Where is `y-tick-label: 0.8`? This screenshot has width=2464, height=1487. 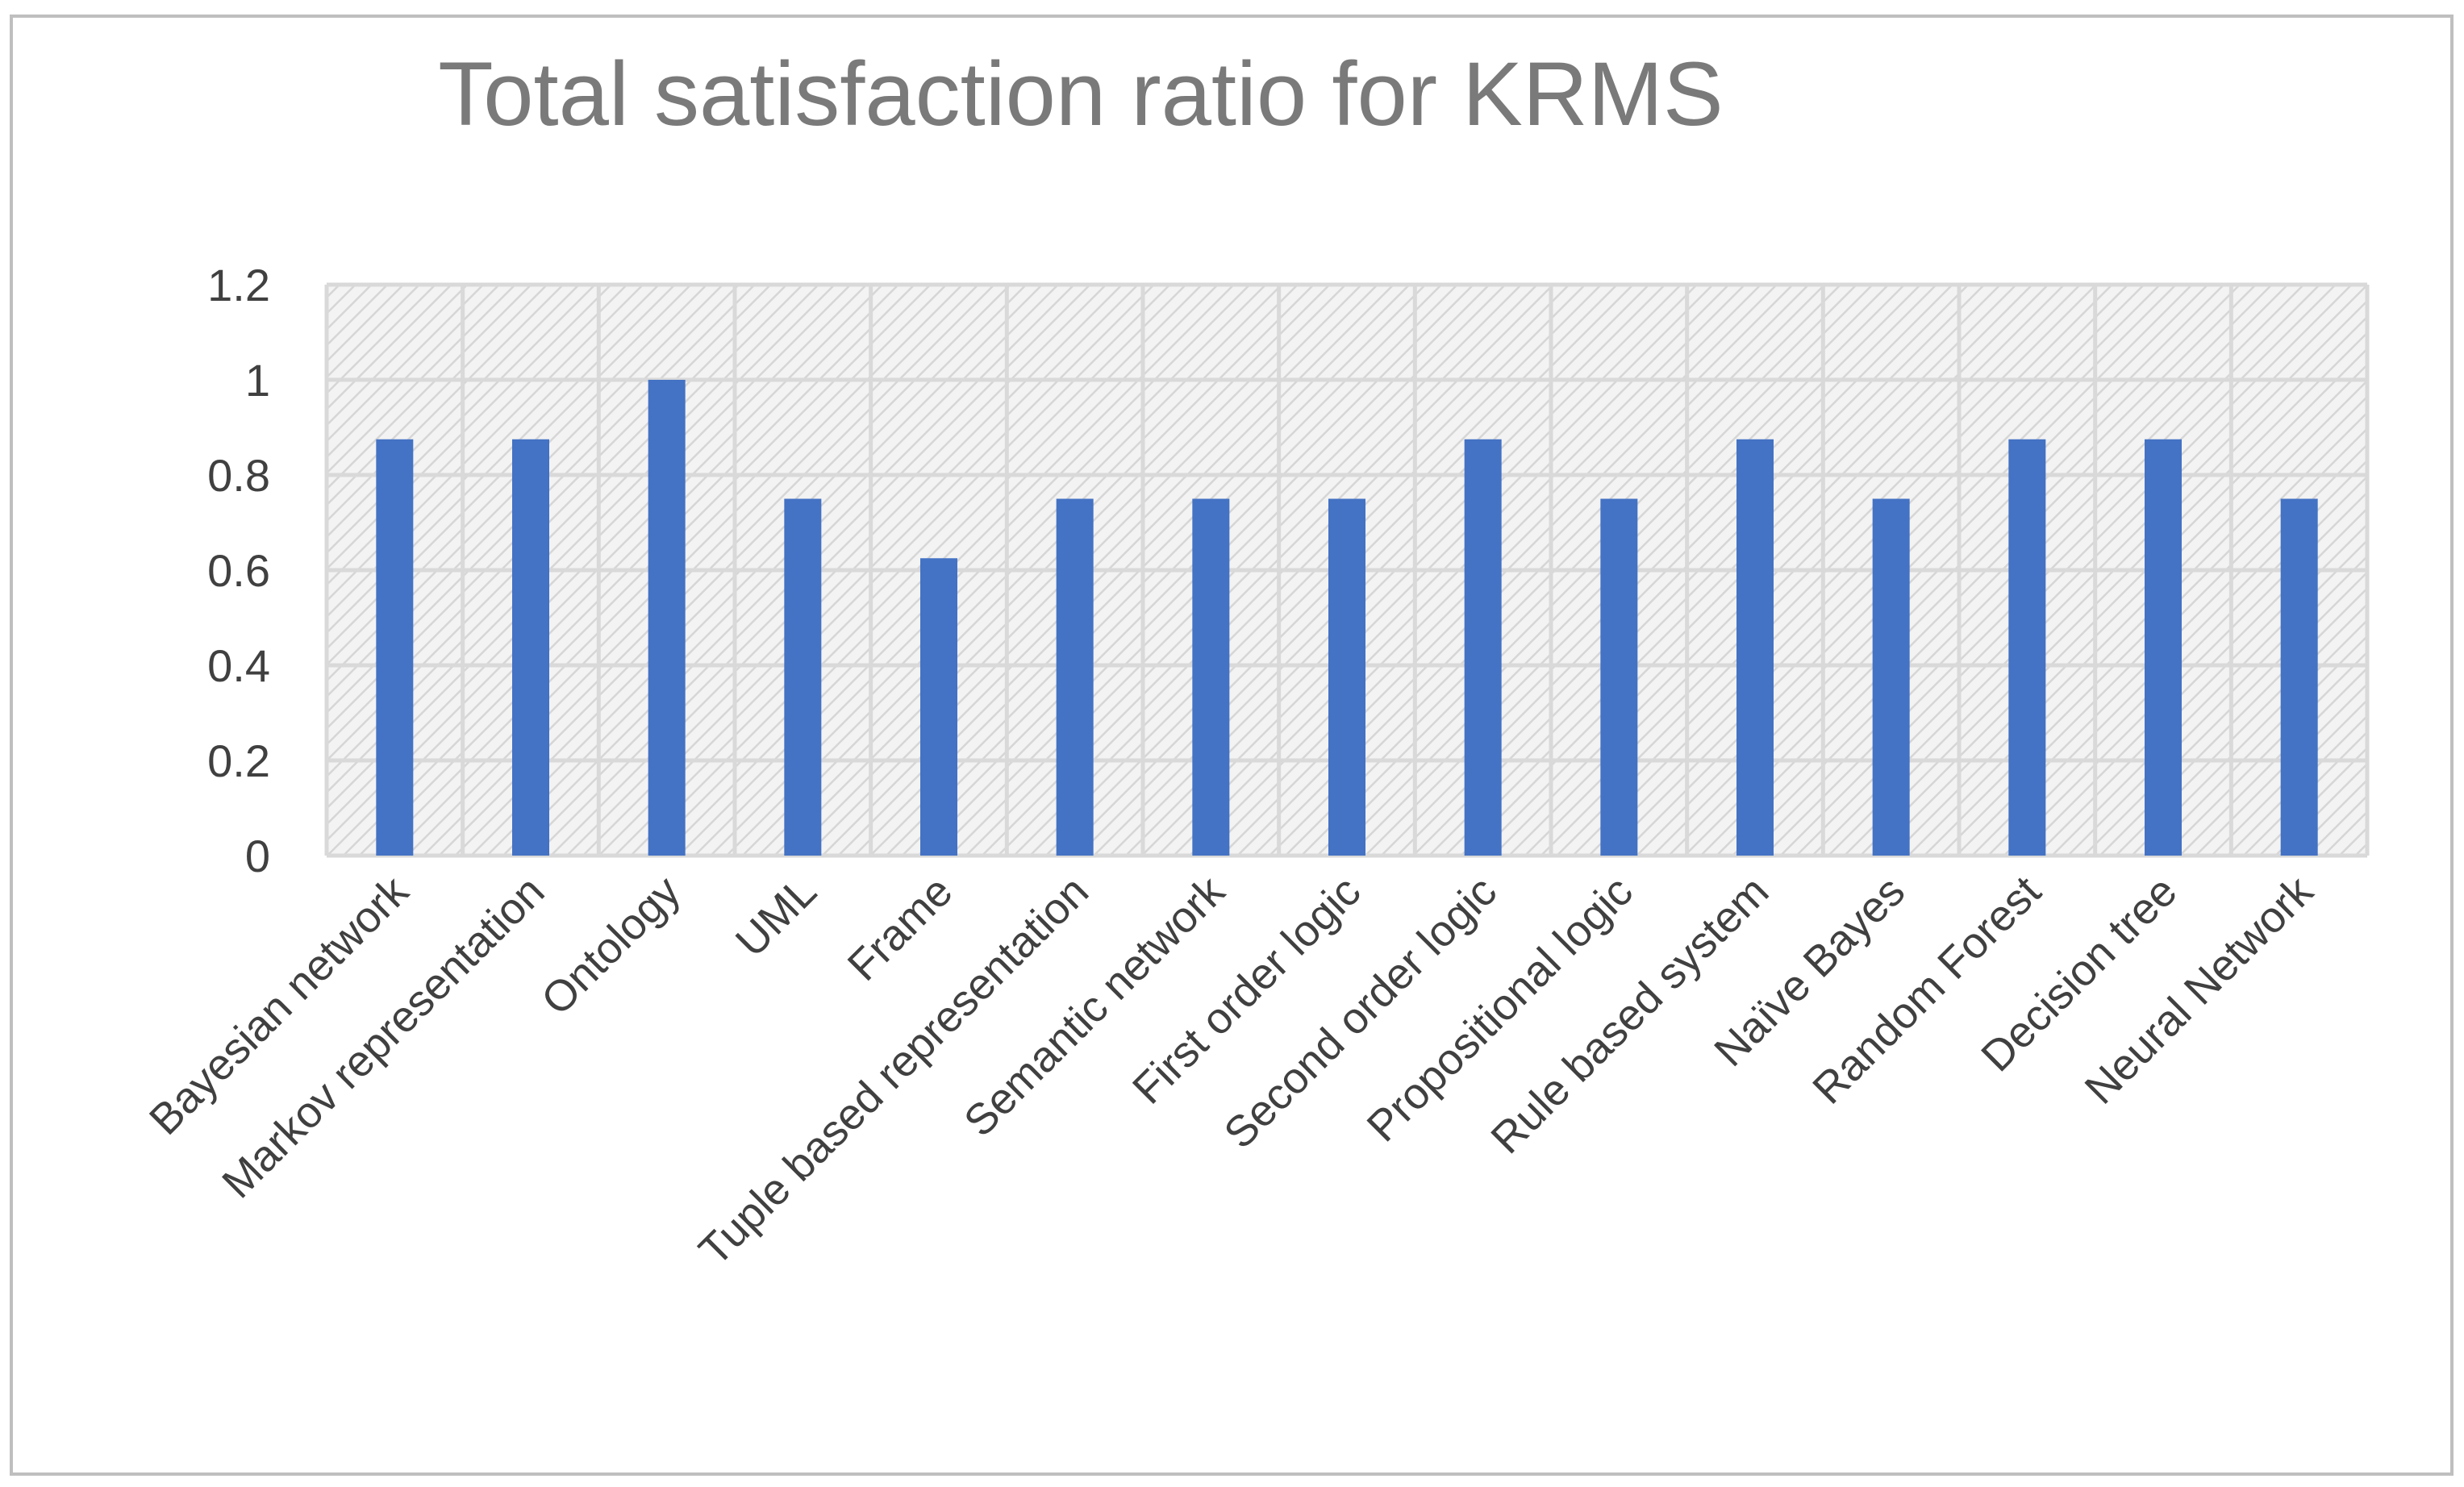 y-tick-label: 0.8 is located at coordinates (238, 476).